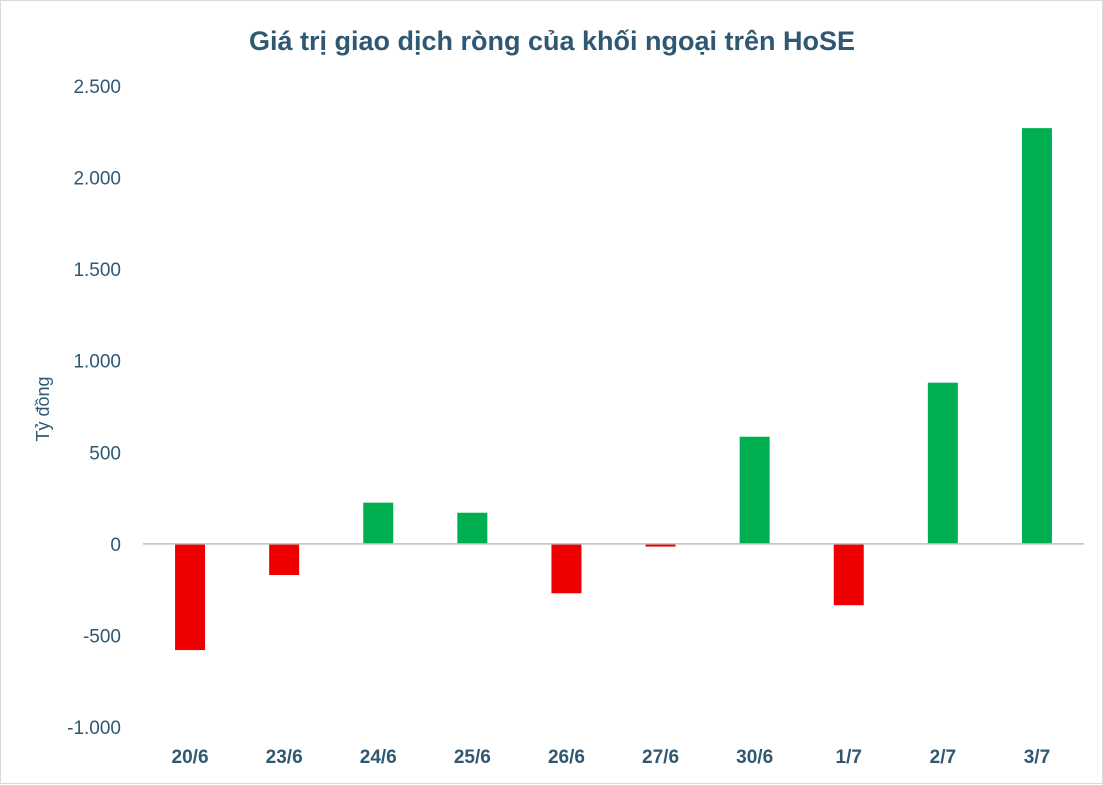 Image resolution: width=1103 pixels, height=785 pixels. Describe the element at coordinates (660, 757) in the screenshot. I see `x-tick-label: 27/6` at that location.